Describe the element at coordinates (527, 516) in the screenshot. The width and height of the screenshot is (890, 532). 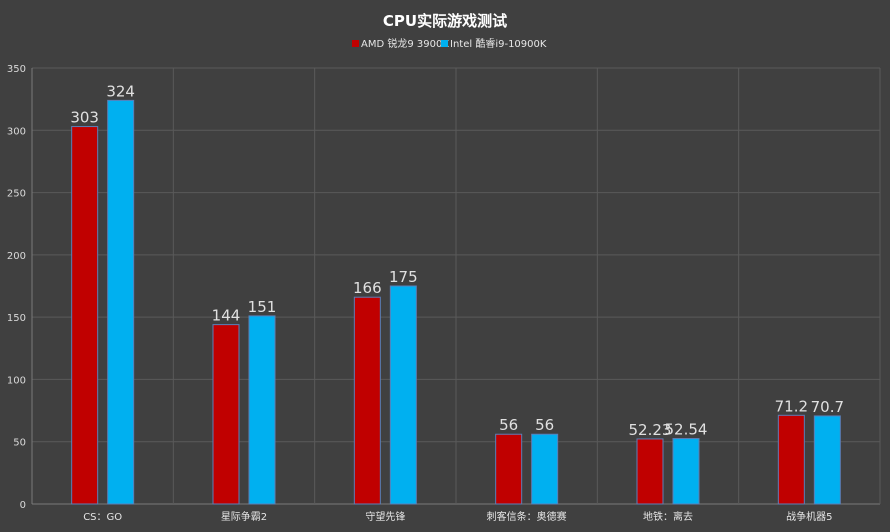
I see `x-category-label: 刺客信条：奥德赛` at that location.